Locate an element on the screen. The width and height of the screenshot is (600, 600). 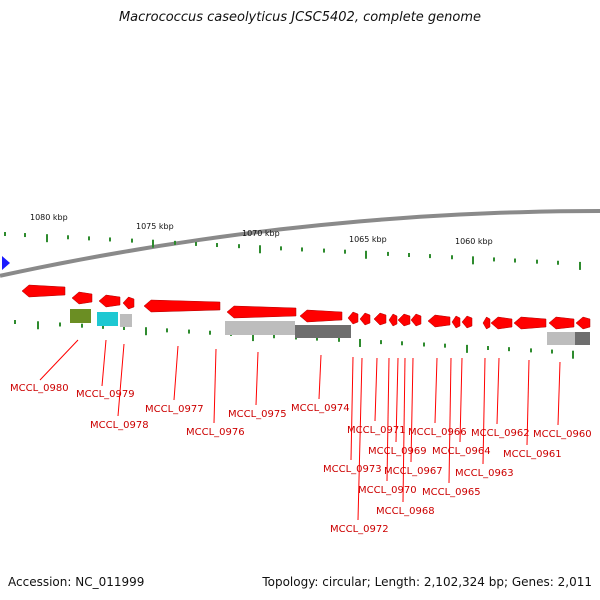
gene-label: MCCL_0963 is located at coordinates (484, 473).